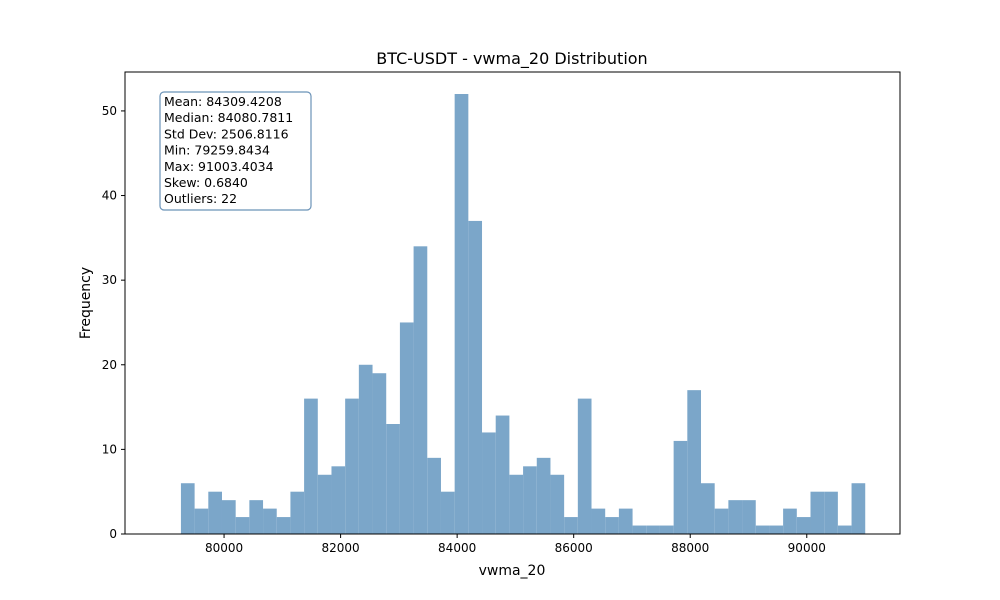 The image size is (1000, 600). Describe the element at coordinates (113, 534) in the screenshot. I see `y-tick-label: 0` at that location.